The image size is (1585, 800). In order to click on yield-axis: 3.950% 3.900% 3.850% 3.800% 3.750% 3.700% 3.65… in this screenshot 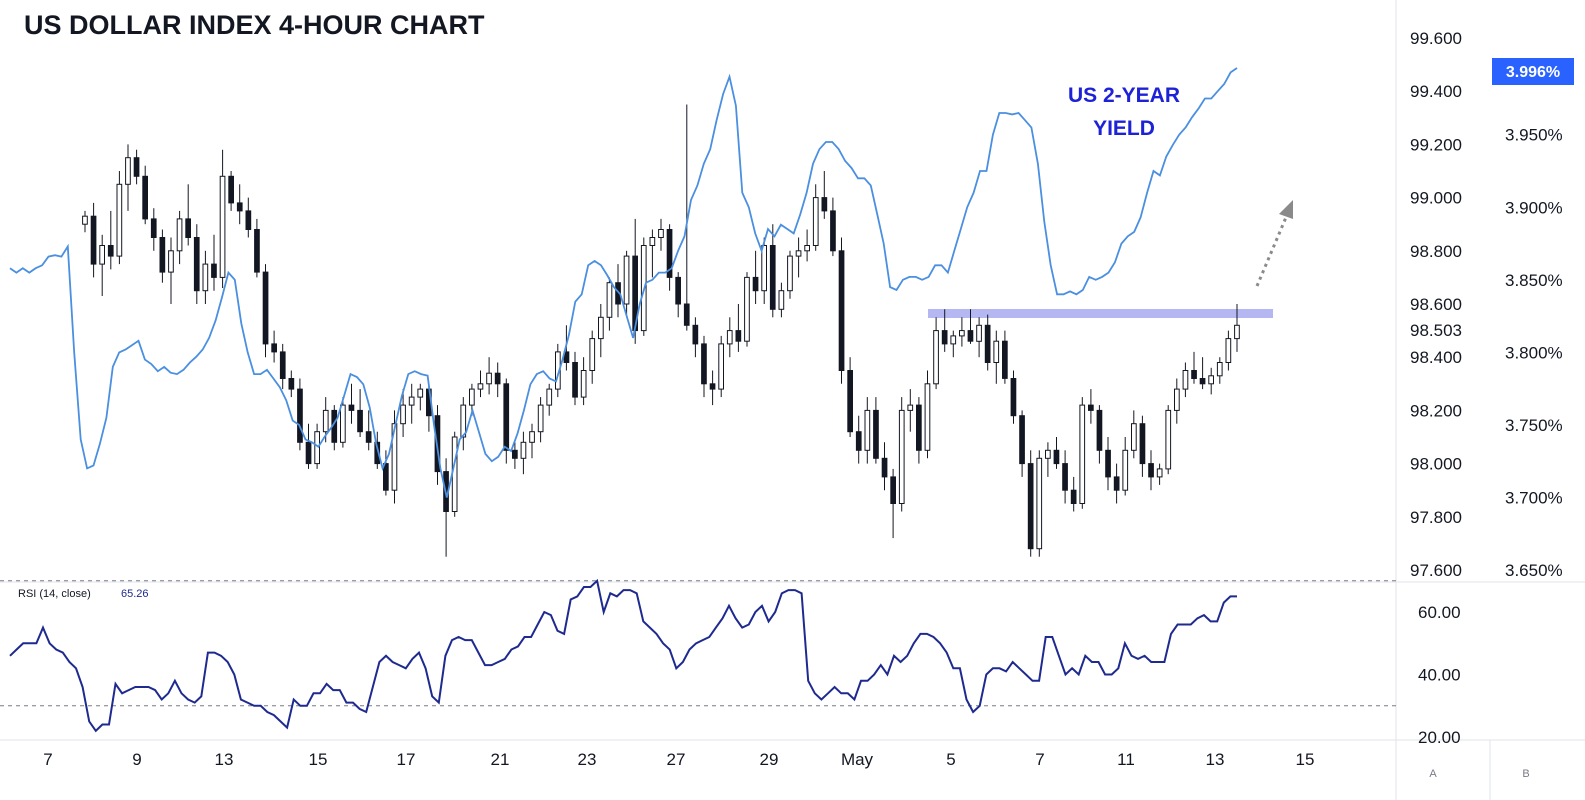, I will do `click(1534, 353)`.